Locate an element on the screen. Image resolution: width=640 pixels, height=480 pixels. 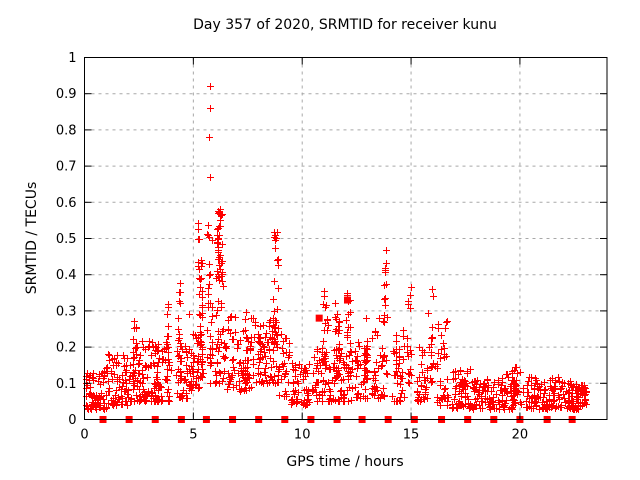
y-tick-label: 0.6 is located at coordinates (66, 203).